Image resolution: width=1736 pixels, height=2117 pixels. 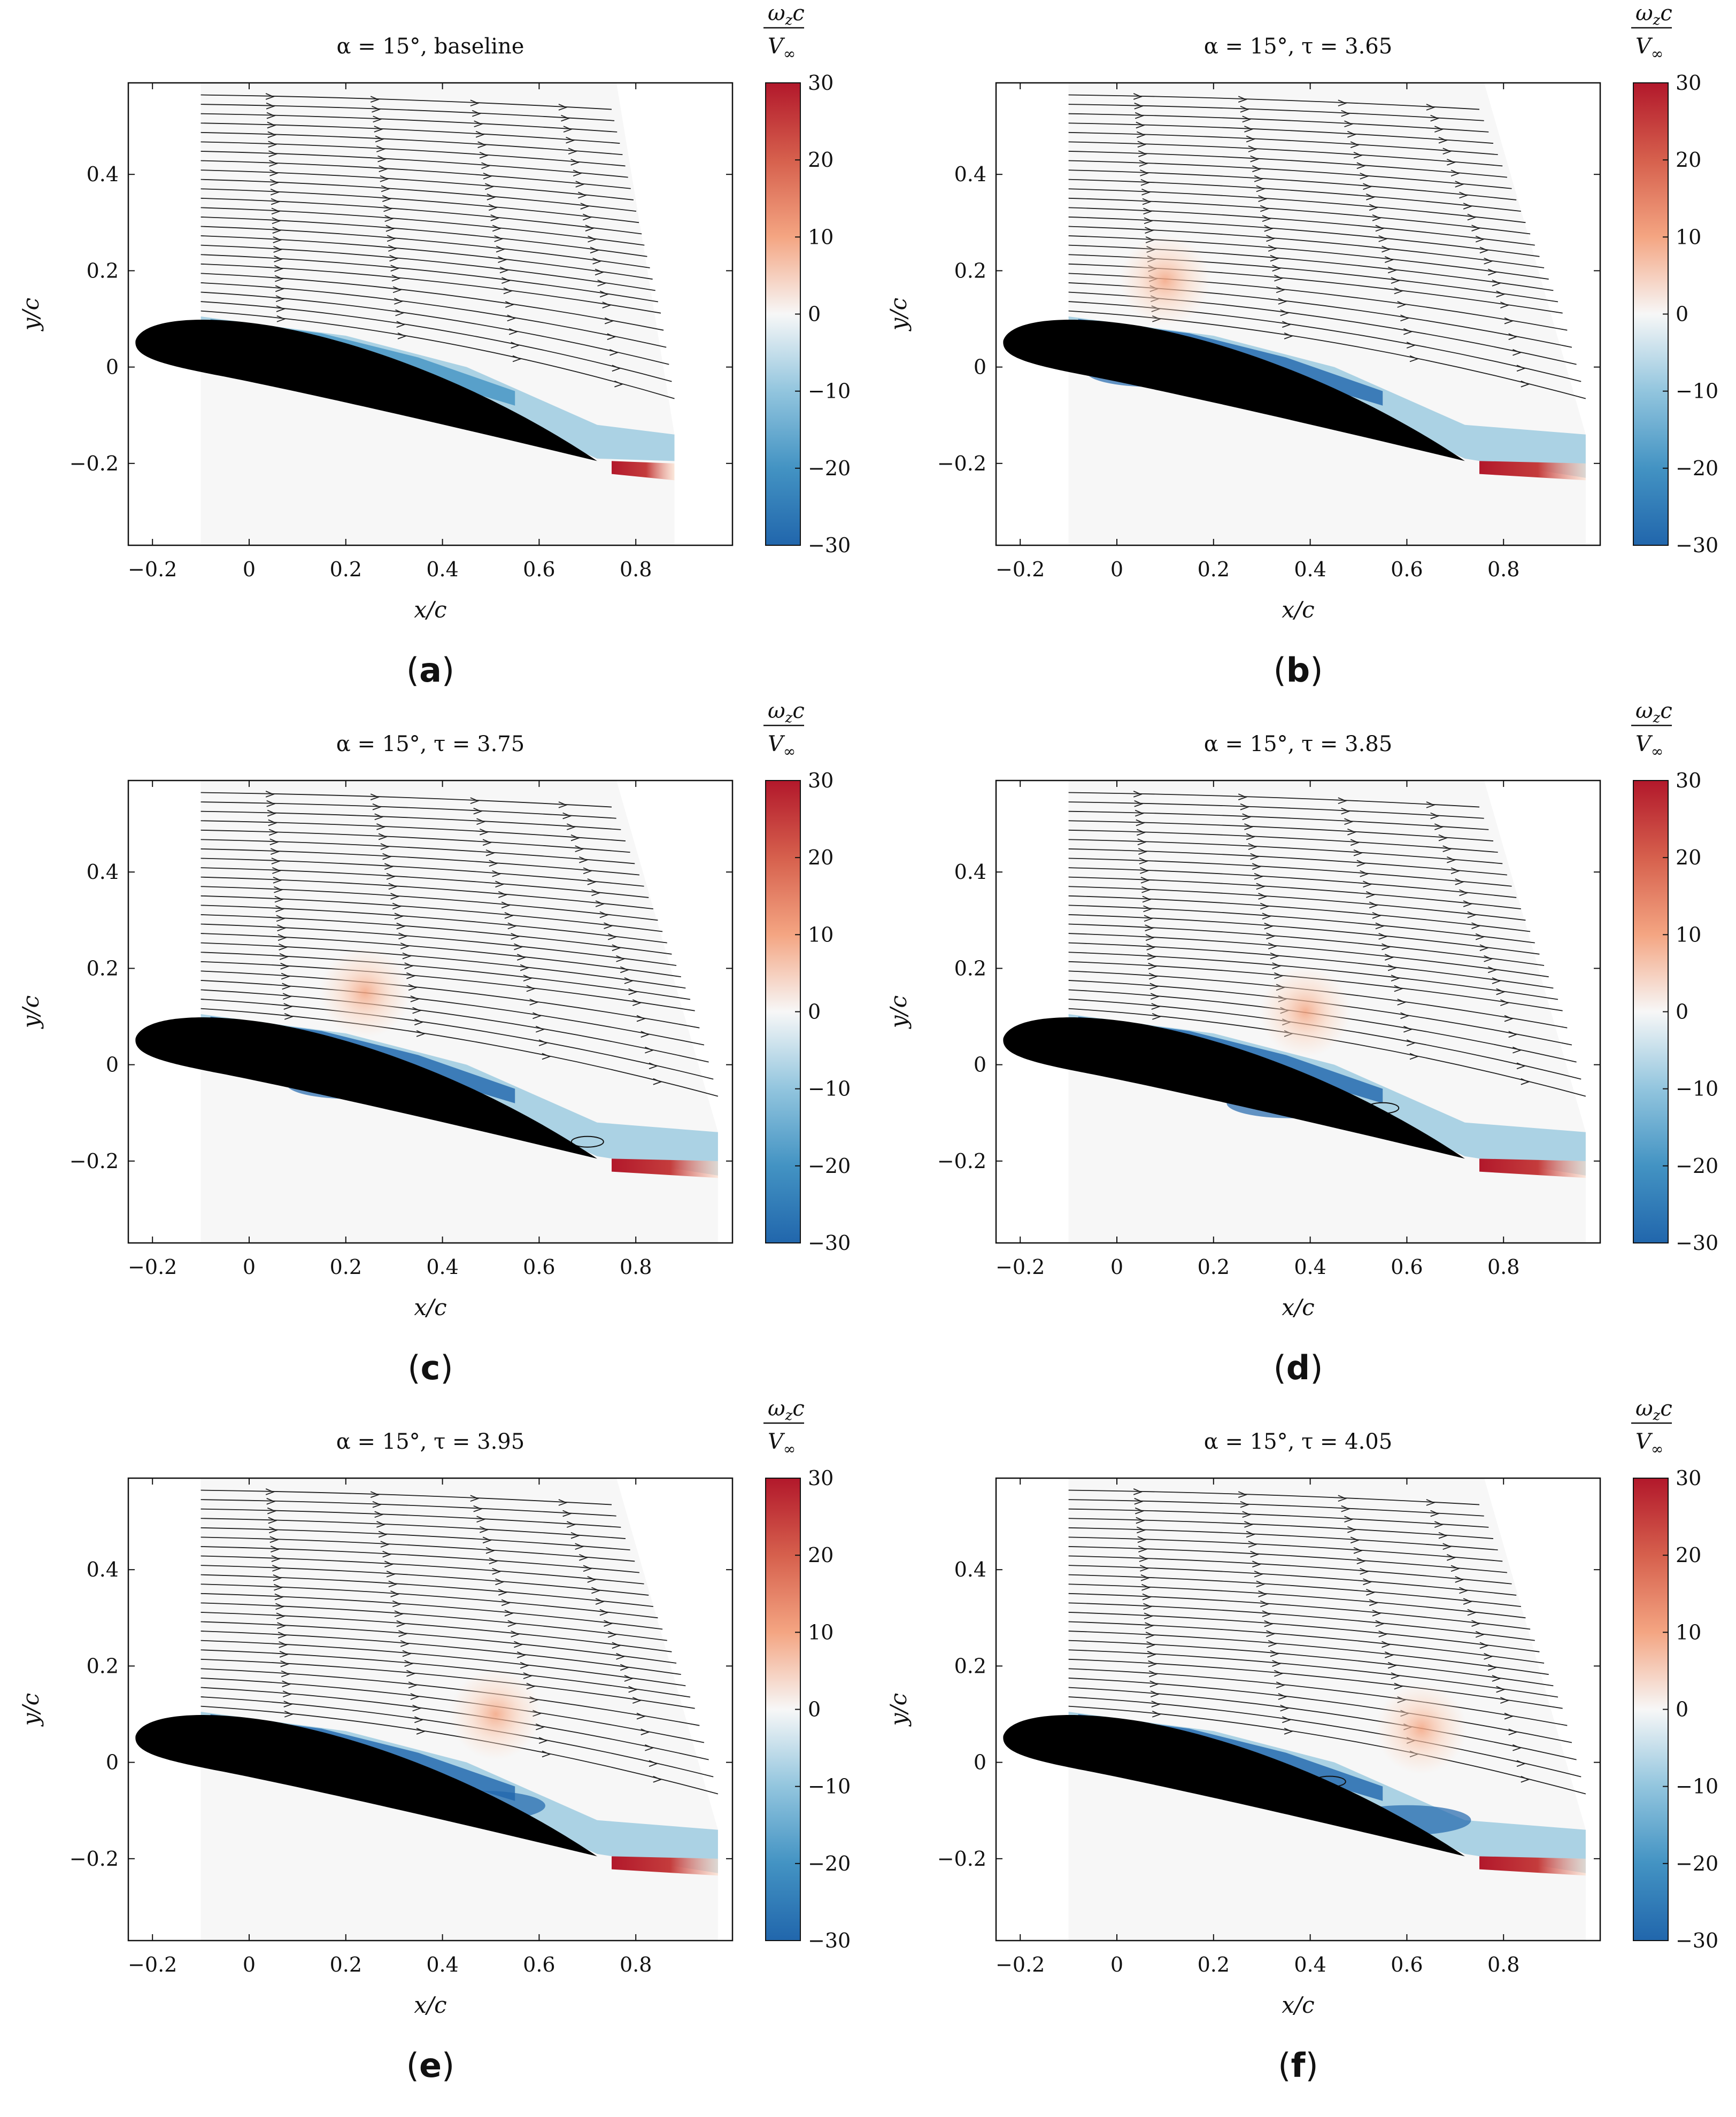 What do you see at coordinates (1116, 1267) in the screenshot?
I see `x-tick-label: 0` at bounding box center [1116, 1267].